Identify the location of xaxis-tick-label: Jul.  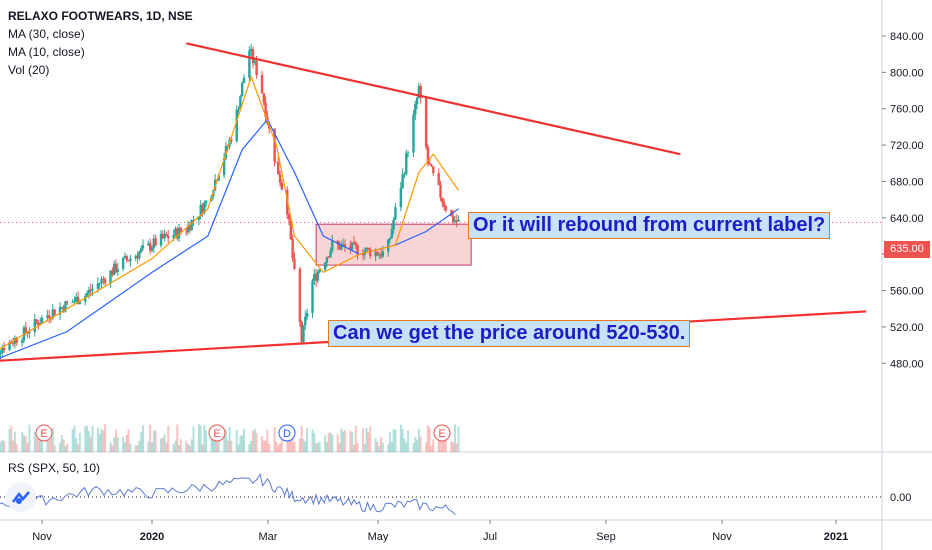
(490, 537).